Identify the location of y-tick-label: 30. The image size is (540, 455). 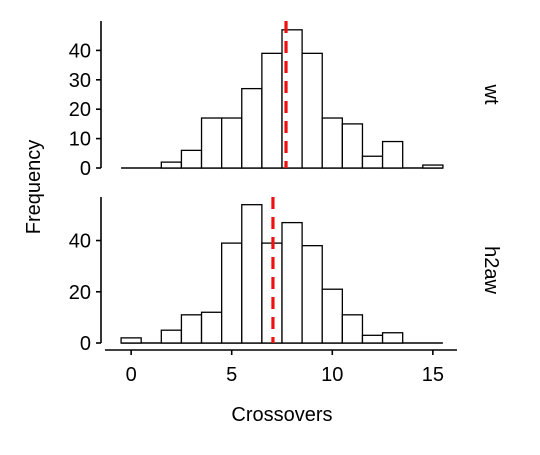
(80, 81).